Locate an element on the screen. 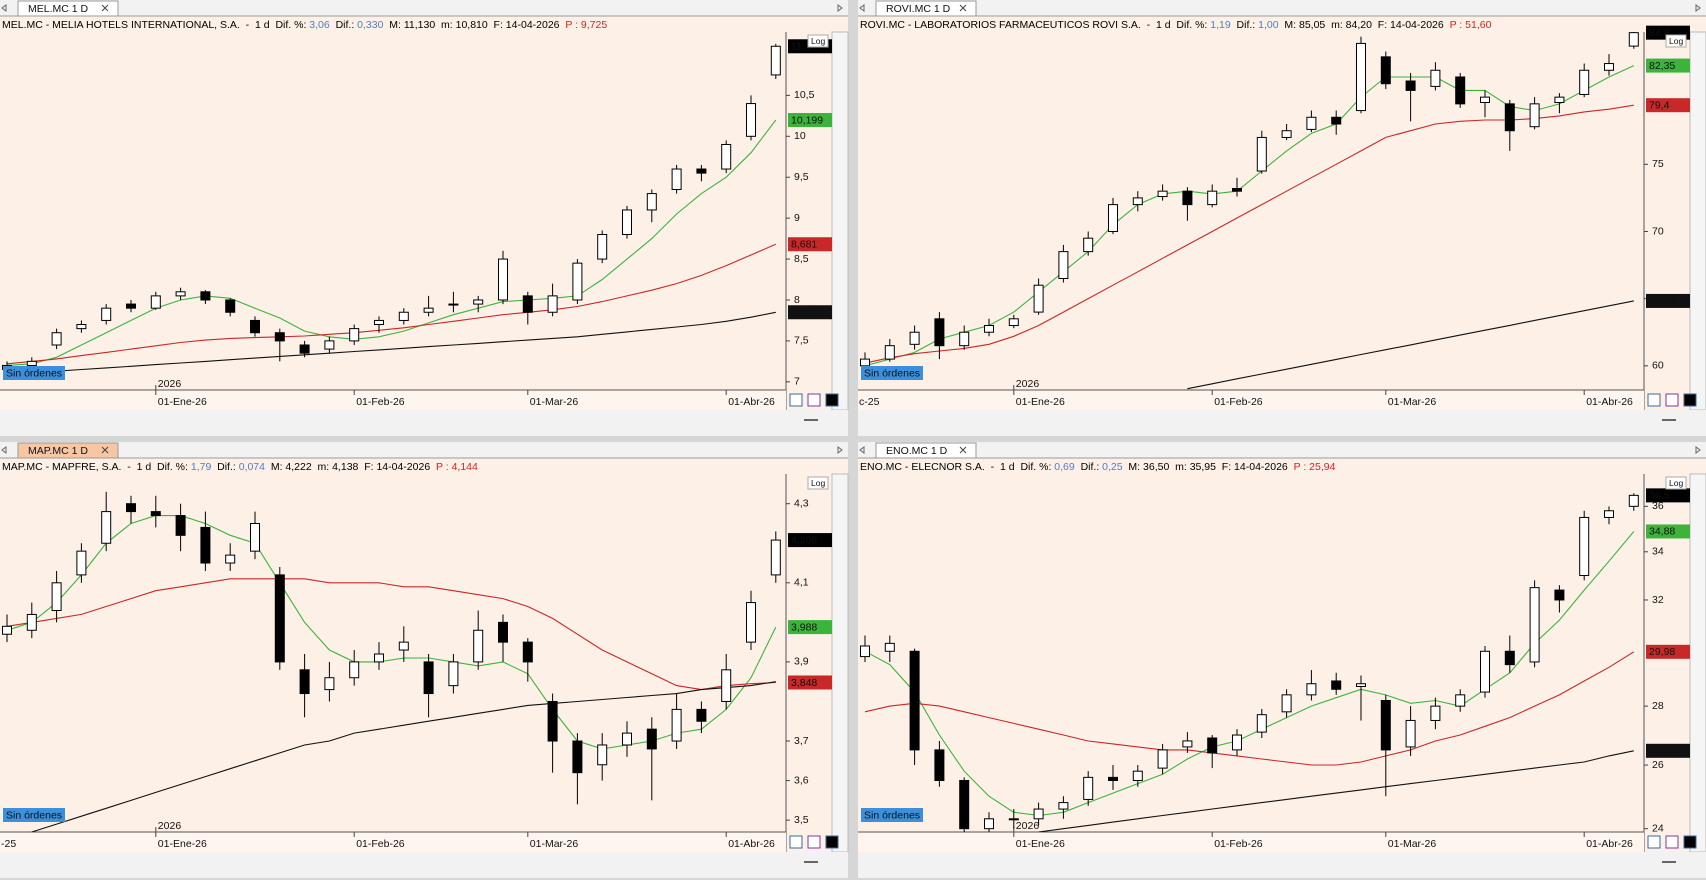 The width and height of the screenshot is (1706, 880). y-tick-label: 36 is located at coordinates (1658, 506).